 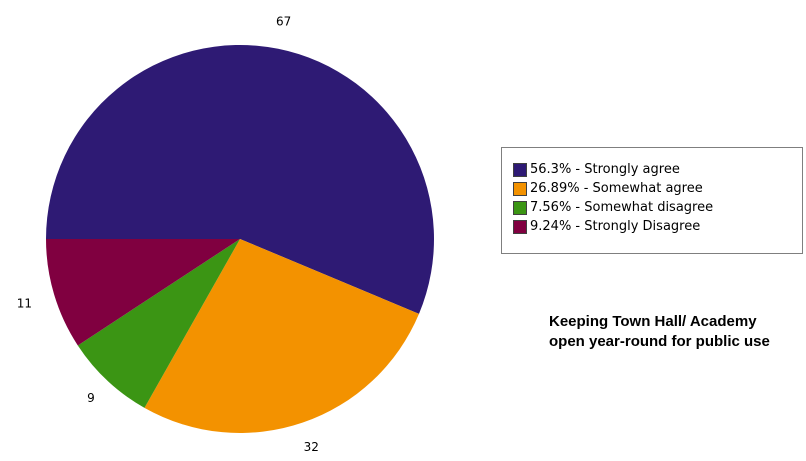 What do you see at coordinates (615, 226) in the screenshot?
I see `legend-label-strongly-disagree: 9.24% - Strongly Disagree` at bounding box center [615, 226].